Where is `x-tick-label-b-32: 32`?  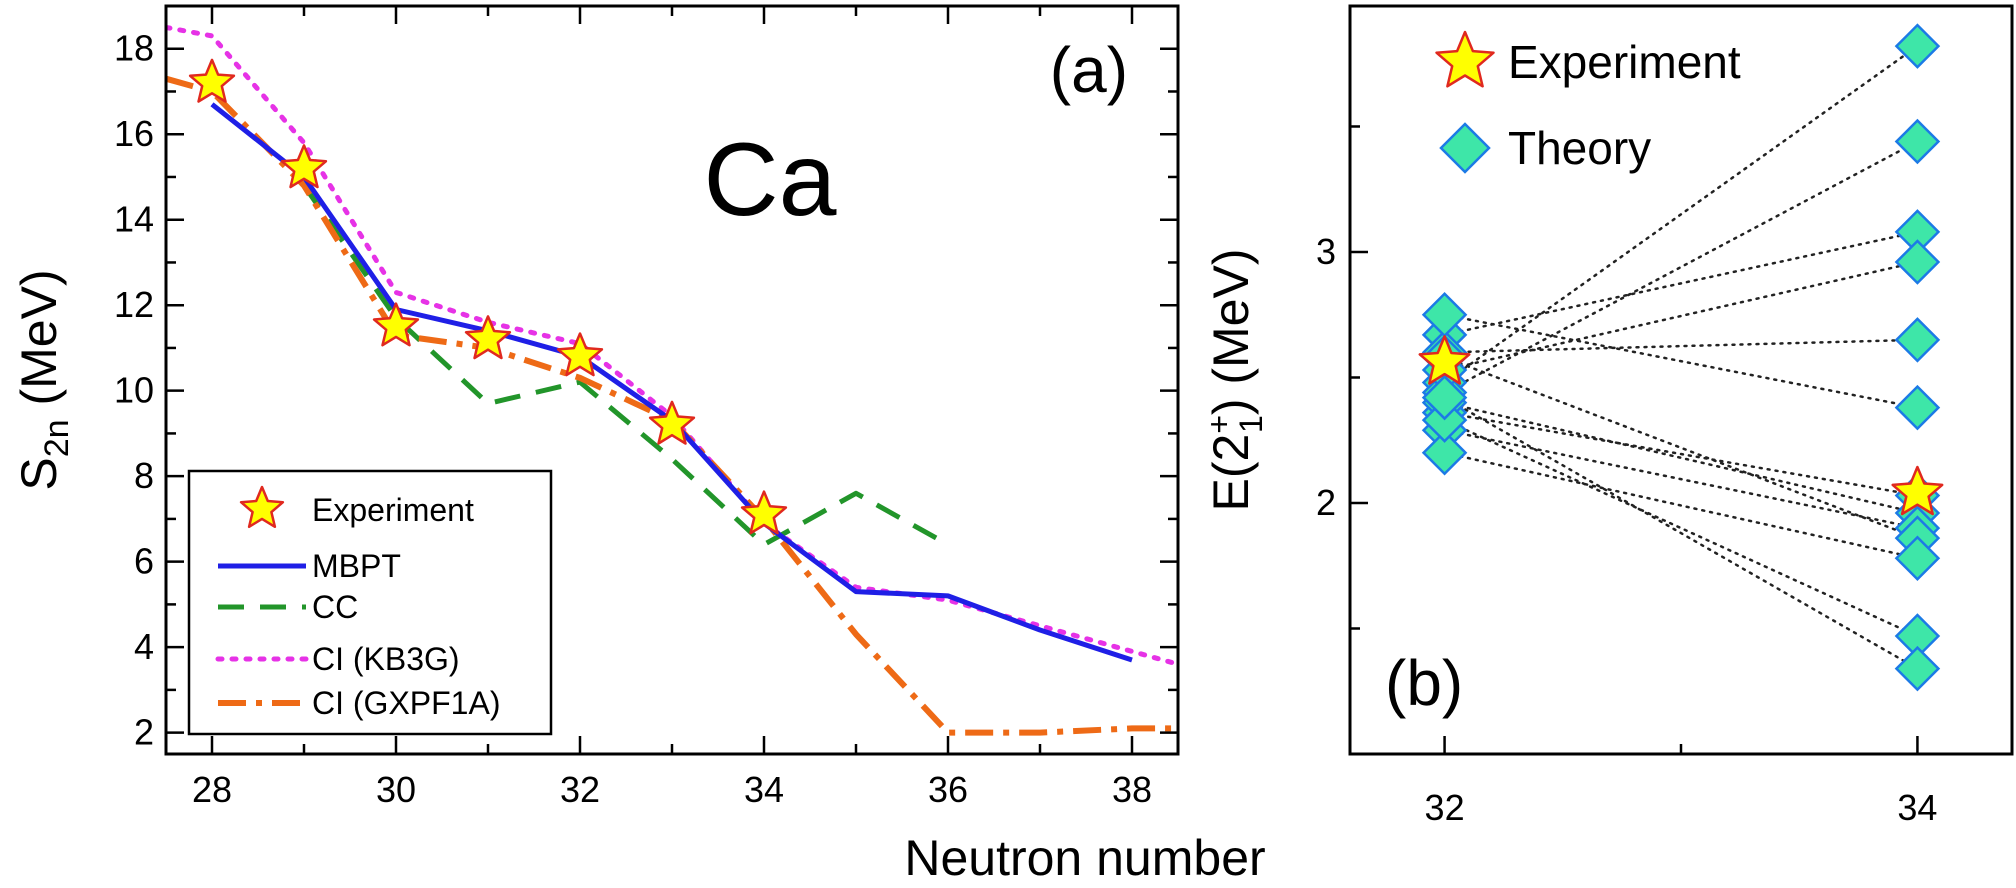 x-tick-label-b-32: 32 is located at coordinates (1445, 807).